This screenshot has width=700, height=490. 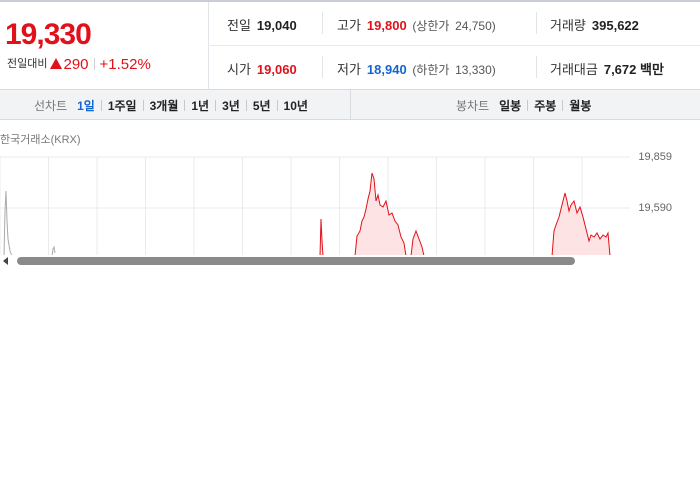 I want to click on candle-chart-label: 봉차트, so click(x=473, y=106).